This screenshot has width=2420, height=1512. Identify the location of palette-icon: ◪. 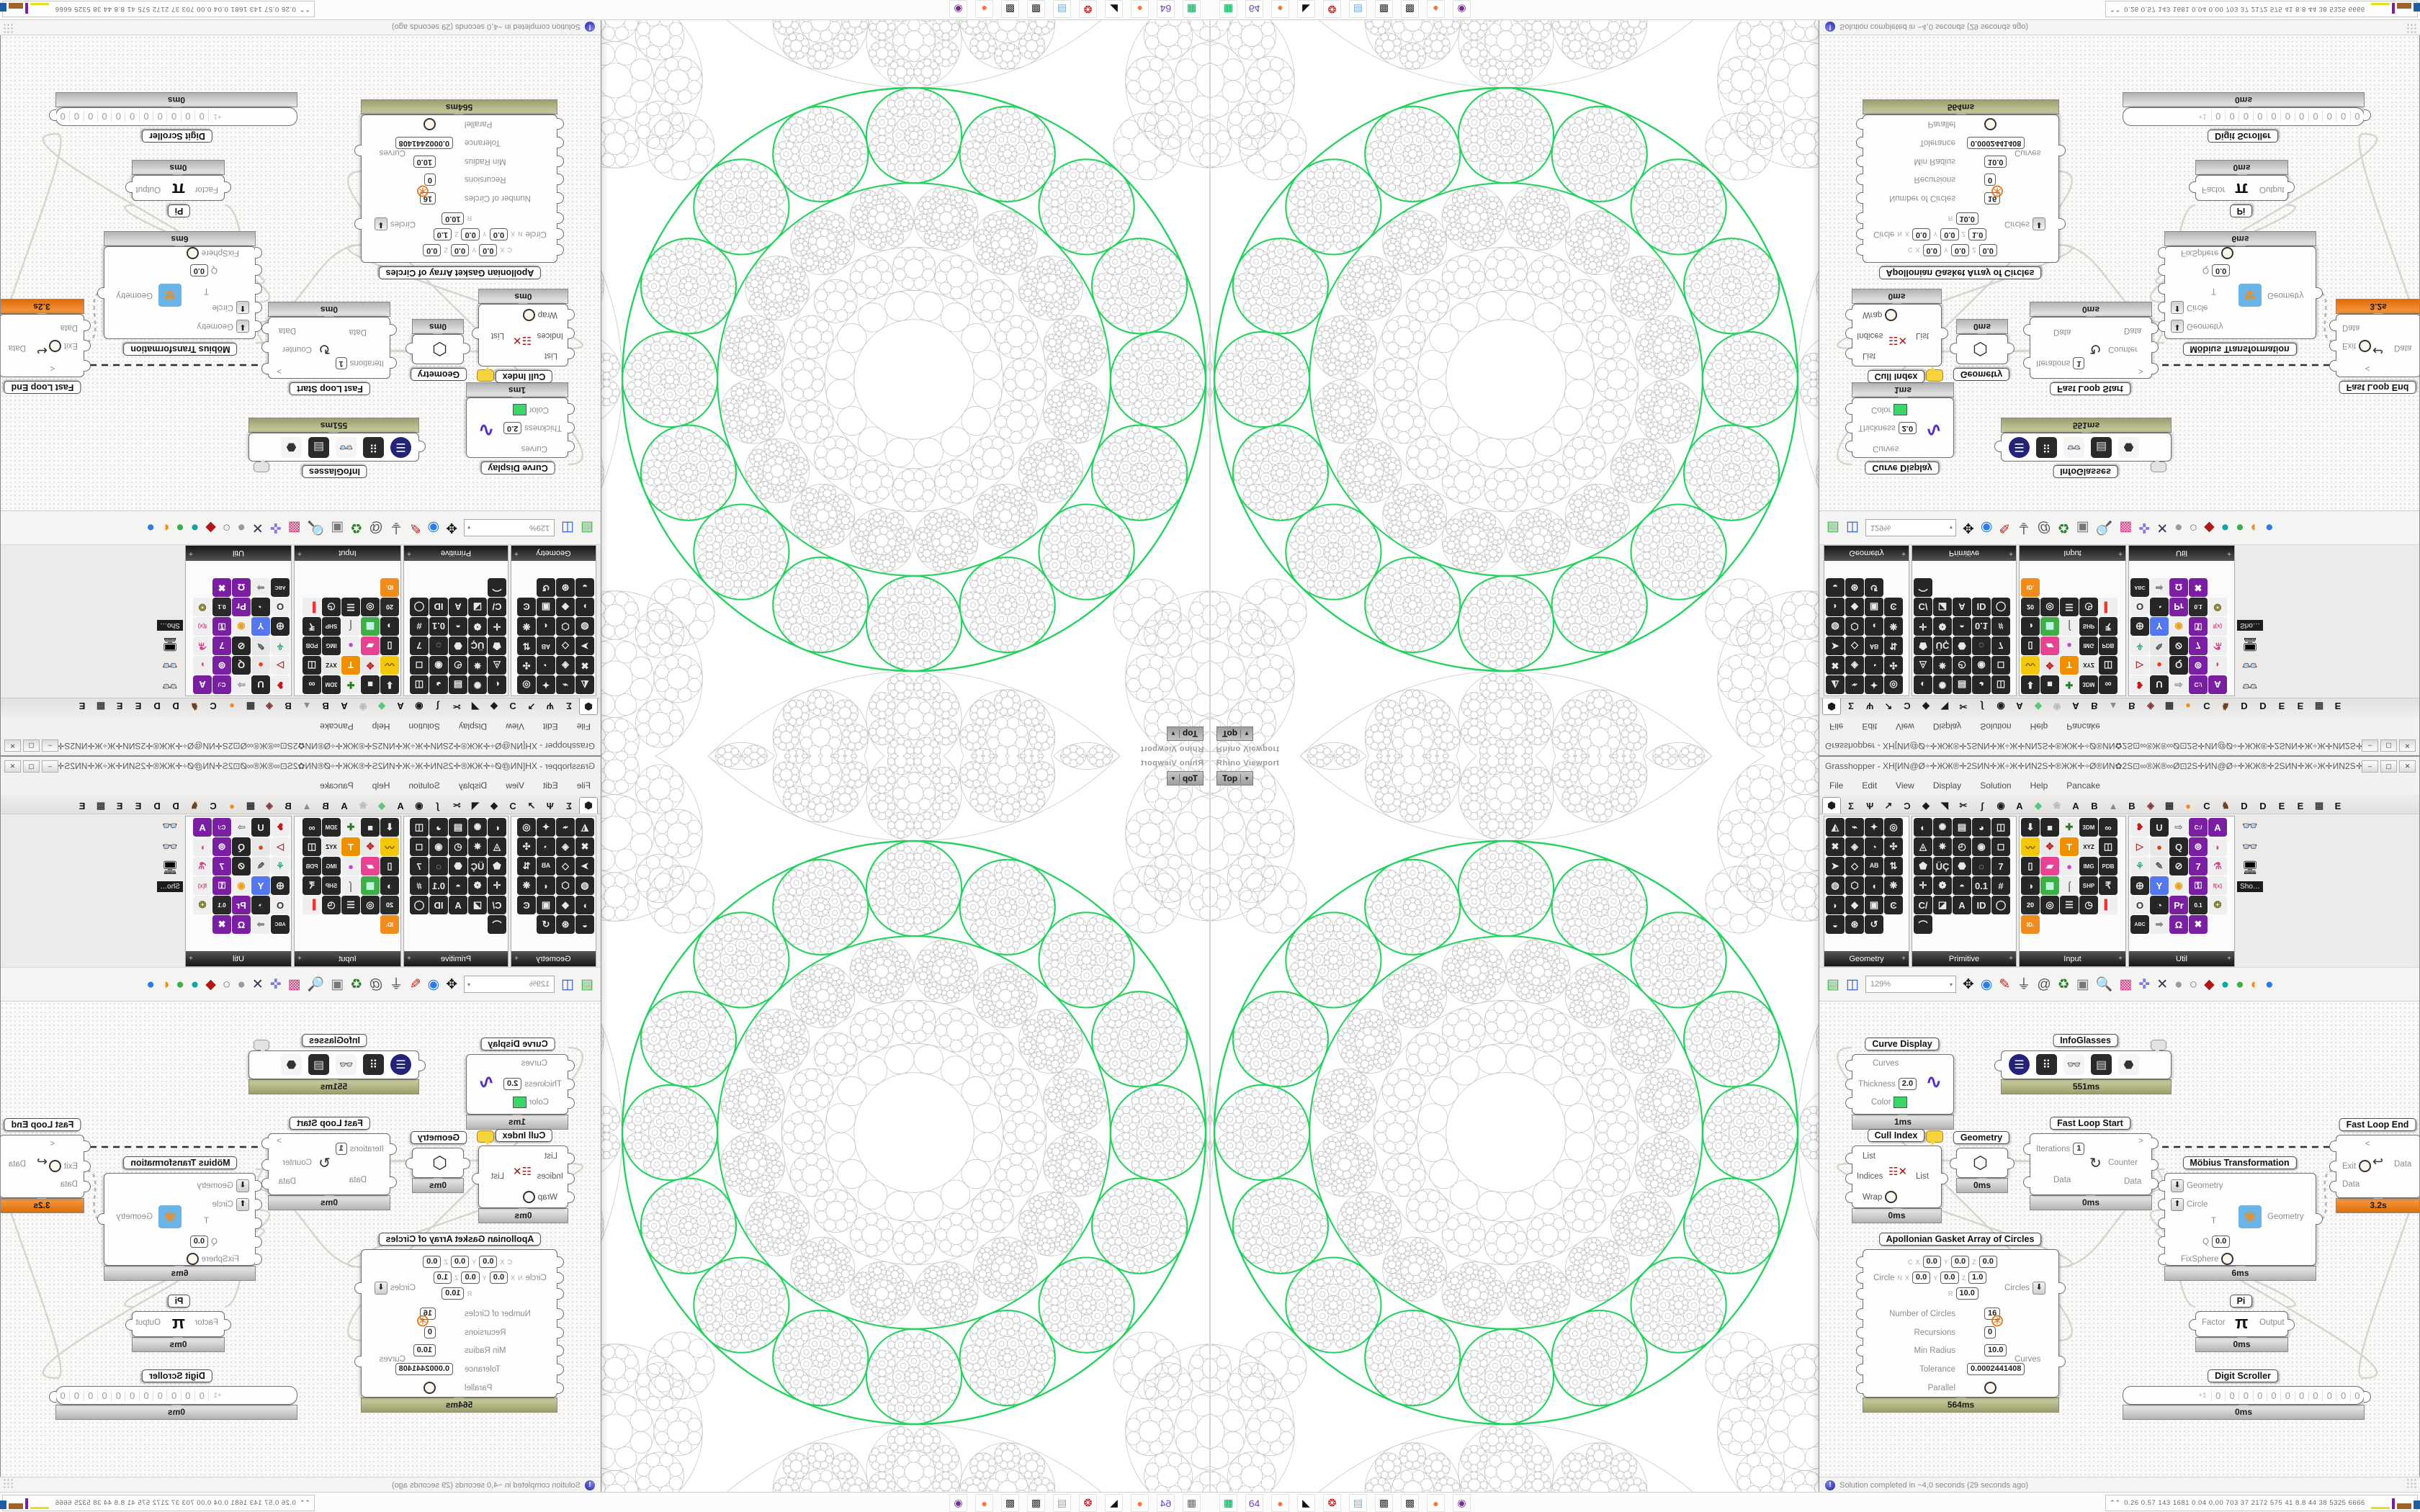
(477, 905).